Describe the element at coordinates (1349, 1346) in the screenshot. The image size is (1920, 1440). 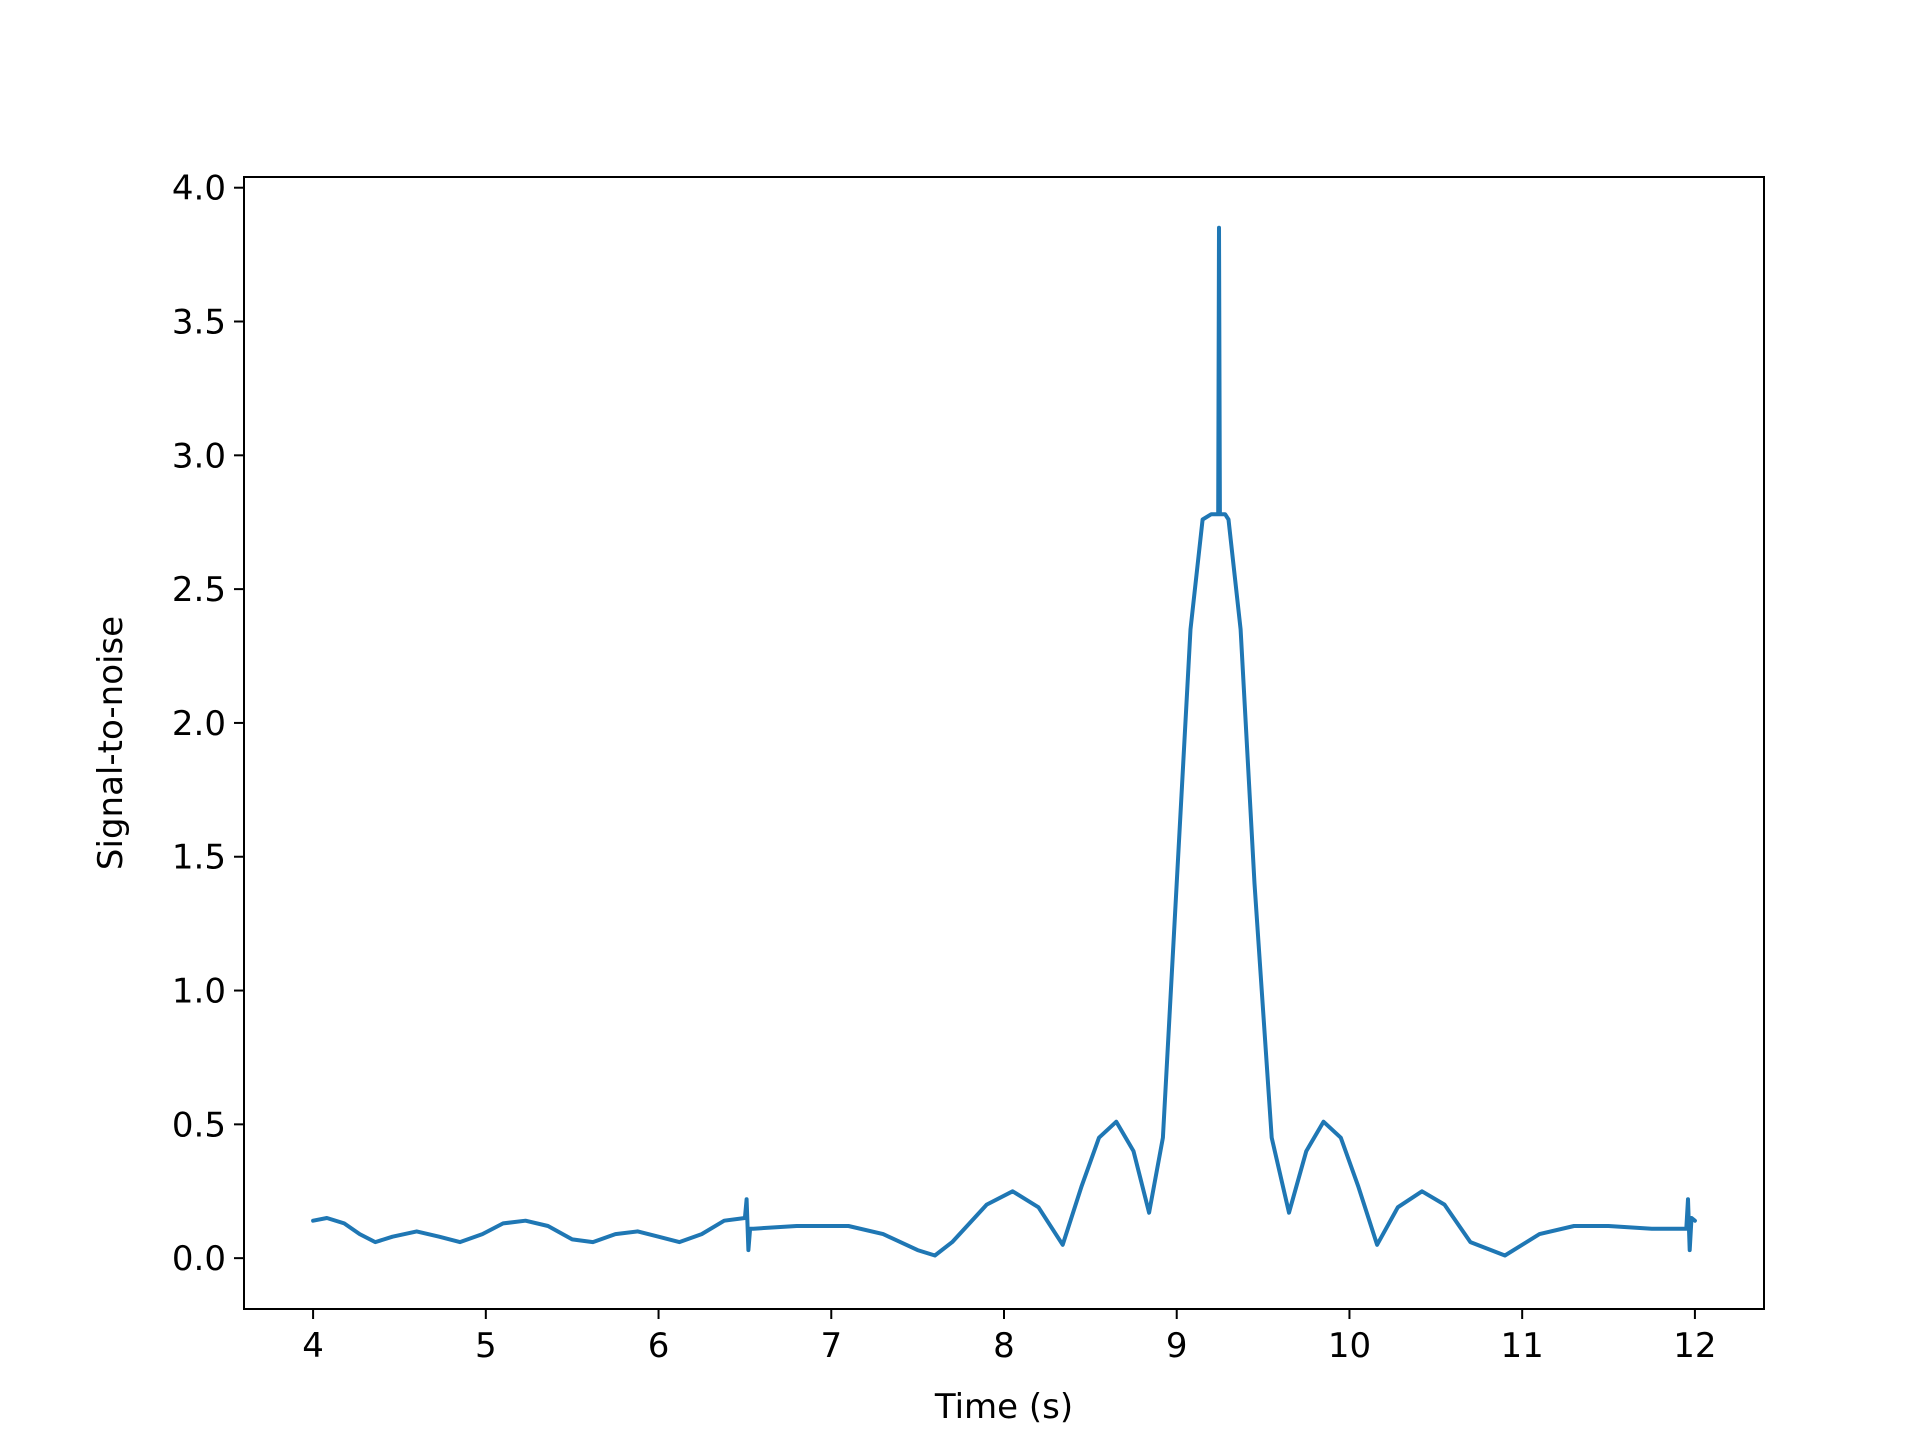
I see `x-tick-label: 10` at that location.